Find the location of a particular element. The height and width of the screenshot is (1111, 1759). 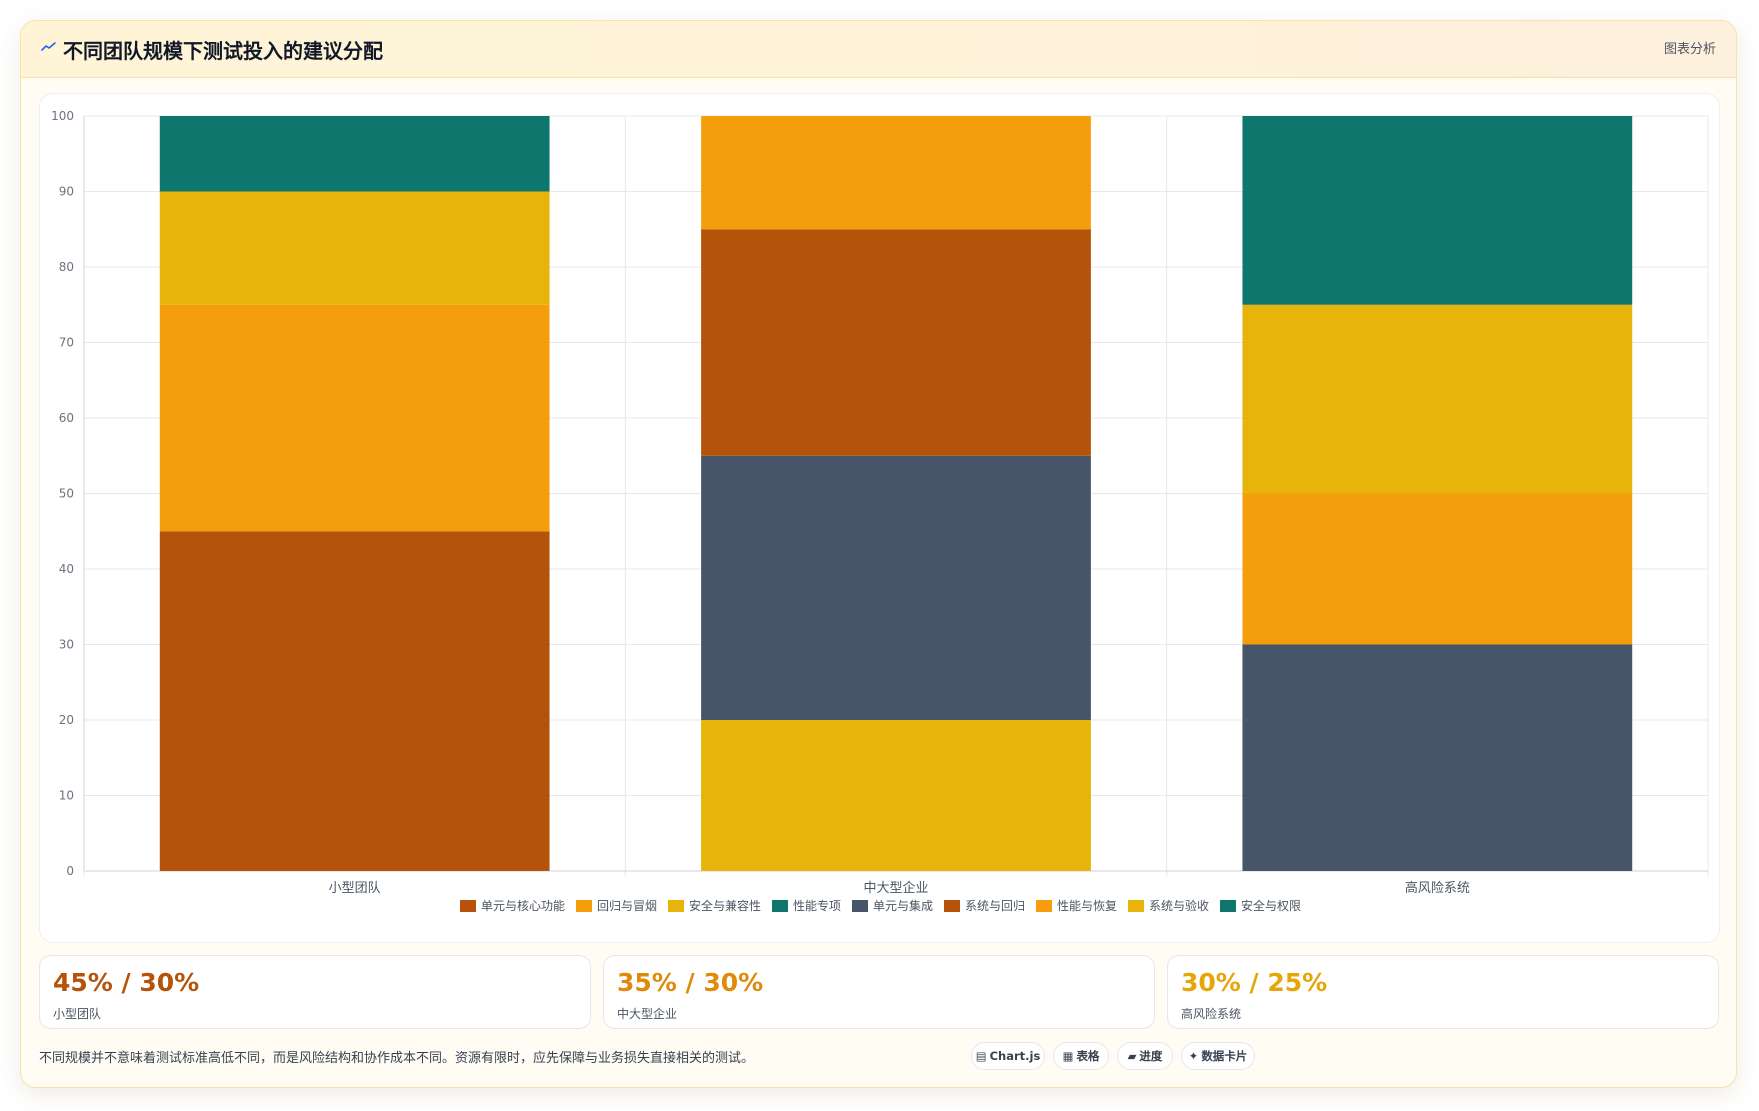

y-tick-label: 40 is located at coordinates (66, 569).